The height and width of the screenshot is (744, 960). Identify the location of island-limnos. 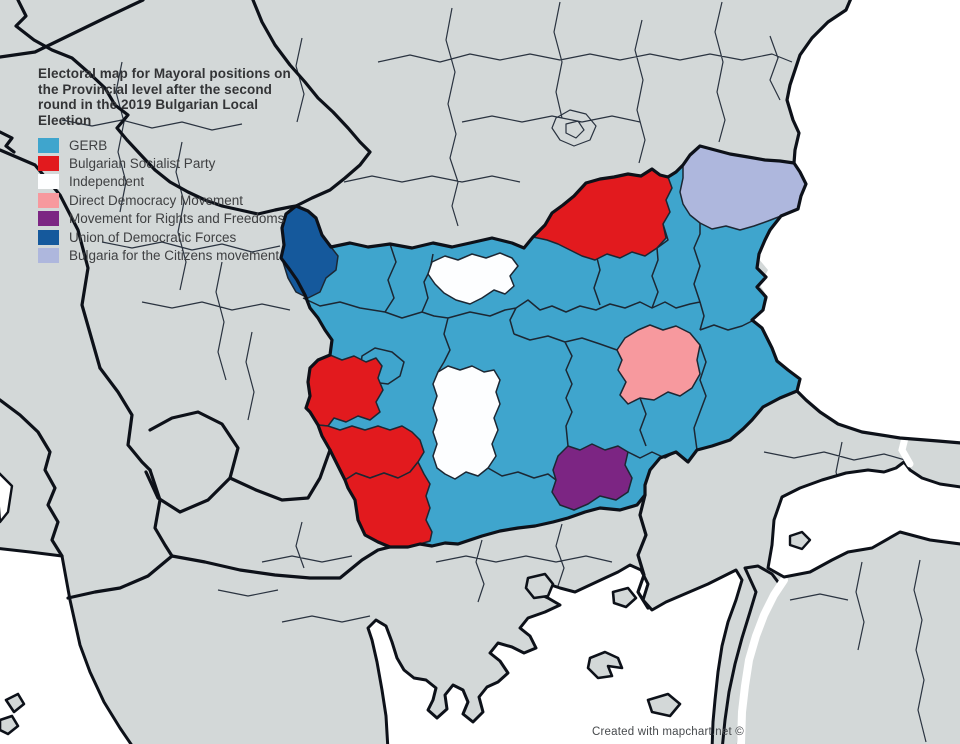
(605, 665).